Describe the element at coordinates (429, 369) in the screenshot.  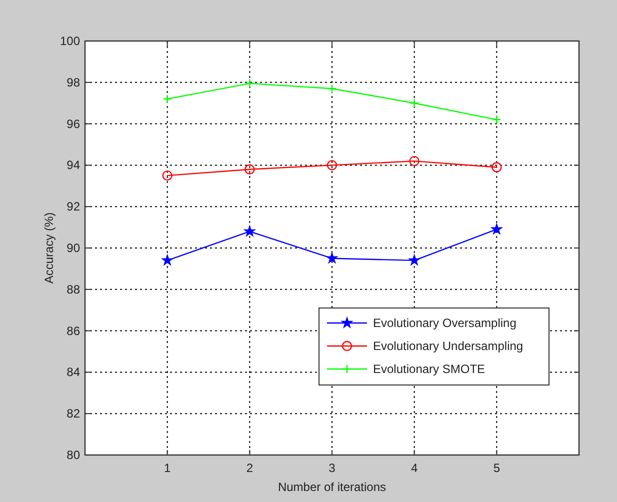
I see `legend-label: Evolutionary SMOTE` at that location.